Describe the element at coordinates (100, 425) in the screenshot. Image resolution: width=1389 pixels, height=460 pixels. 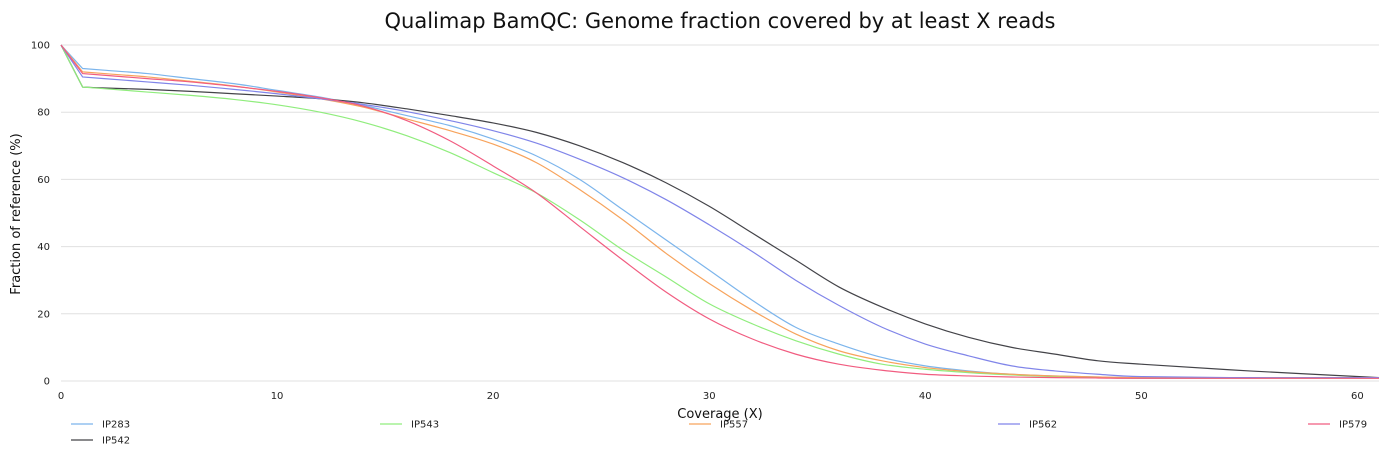
I see `legend-item-ip283: IP283` at that location.